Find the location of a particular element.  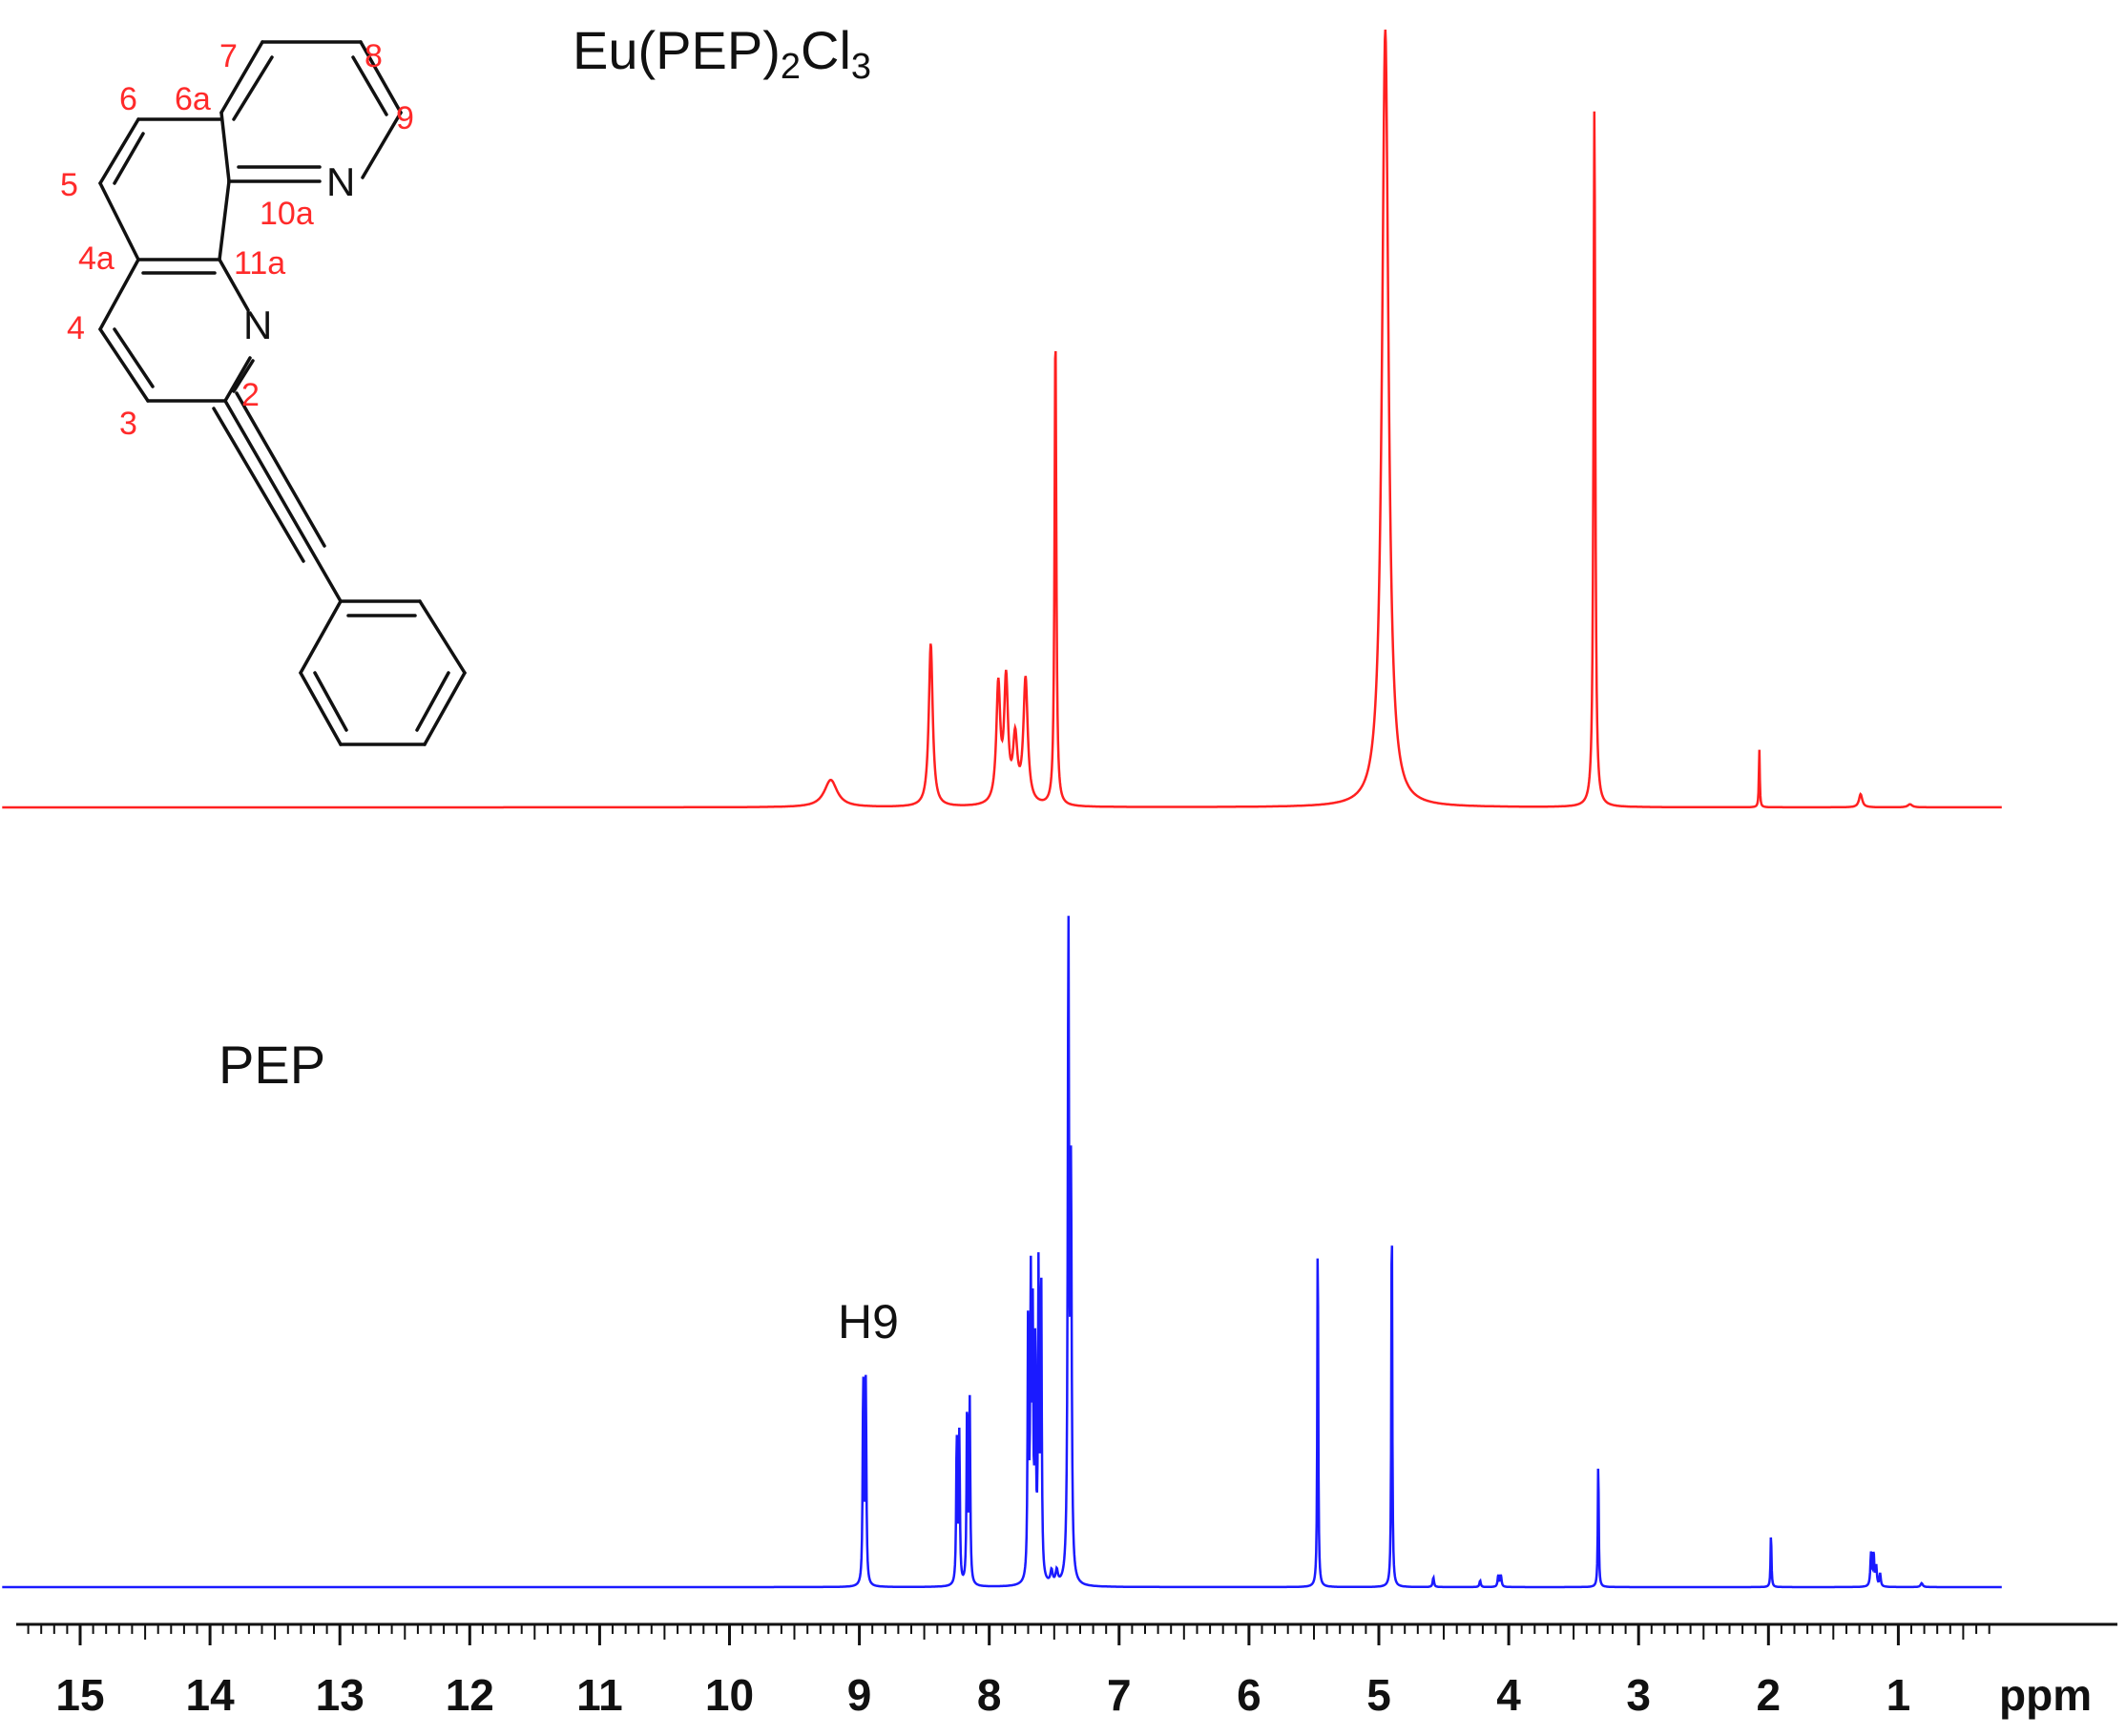

atom-n-top: N is located at coordinates (340, 181).